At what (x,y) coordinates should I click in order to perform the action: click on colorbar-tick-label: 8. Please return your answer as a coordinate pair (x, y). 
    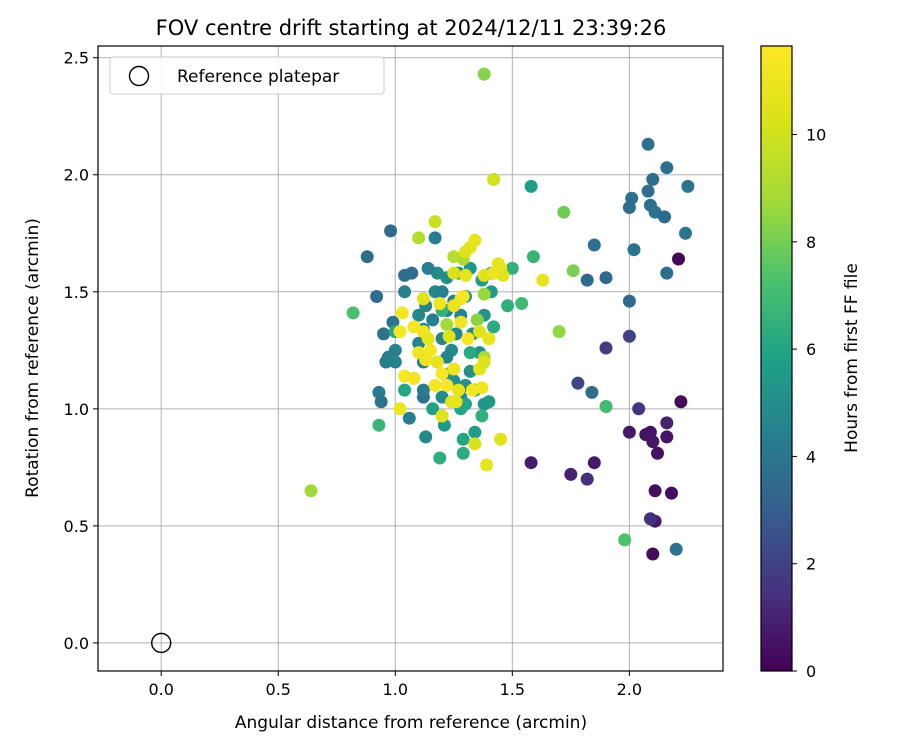
    Looking at the image, I should click on (811, 242).